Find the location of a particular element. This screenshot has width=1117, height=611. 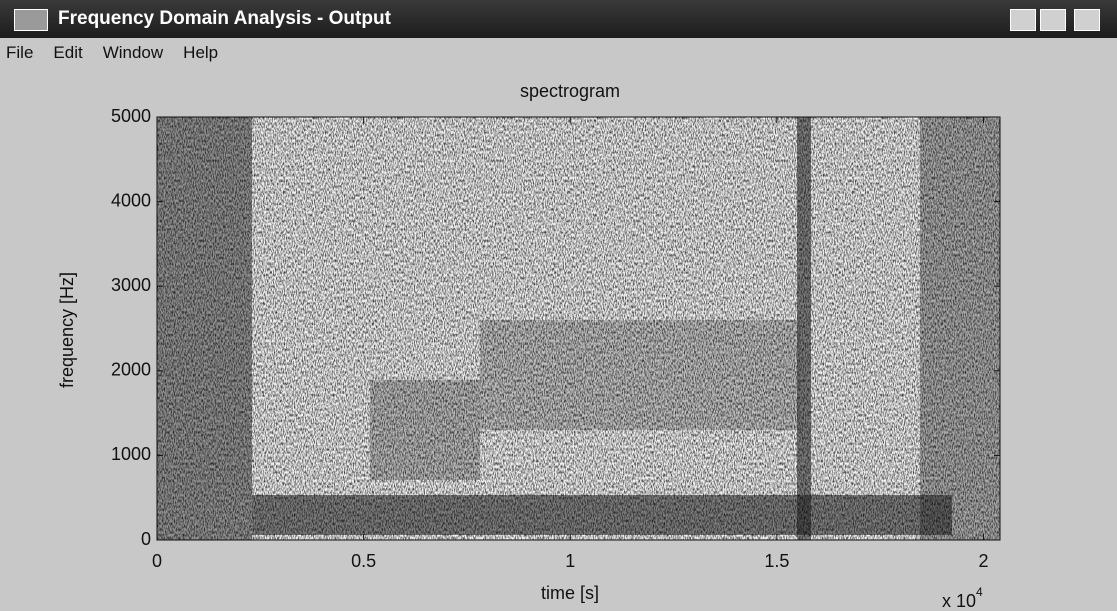

minimize-button is located at coordinates (1023, 20).